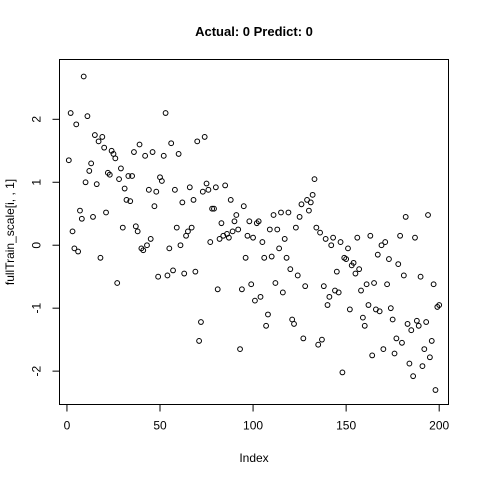  Describe the element at coordinates (37, 245) in the screenshot. I see `y-tick-label: 0` at that location.